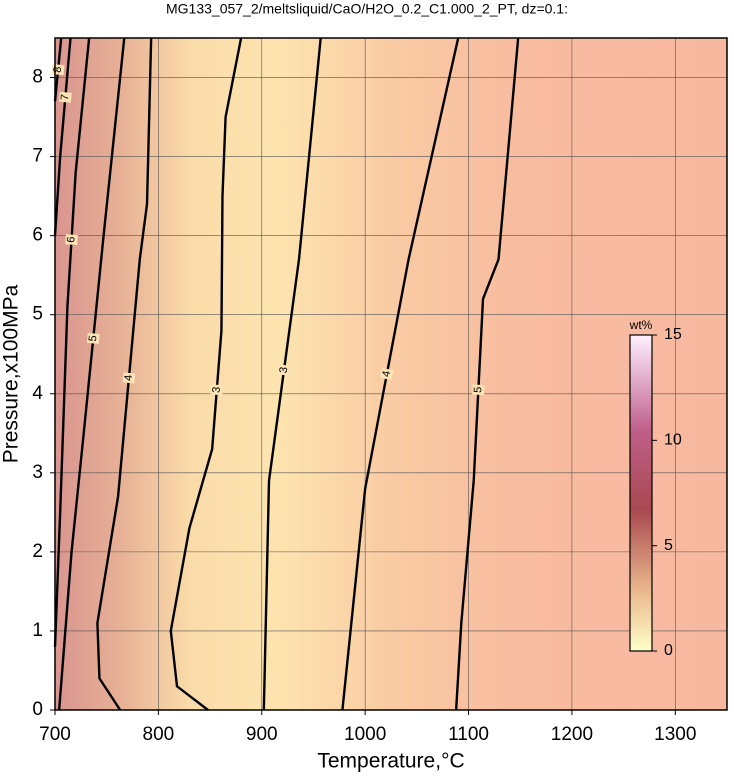 This screenshot has height=781, width=734. Describe the element at coordinates (37, 551) in the screenshot. I see `y-tick-label: 2` at that location.